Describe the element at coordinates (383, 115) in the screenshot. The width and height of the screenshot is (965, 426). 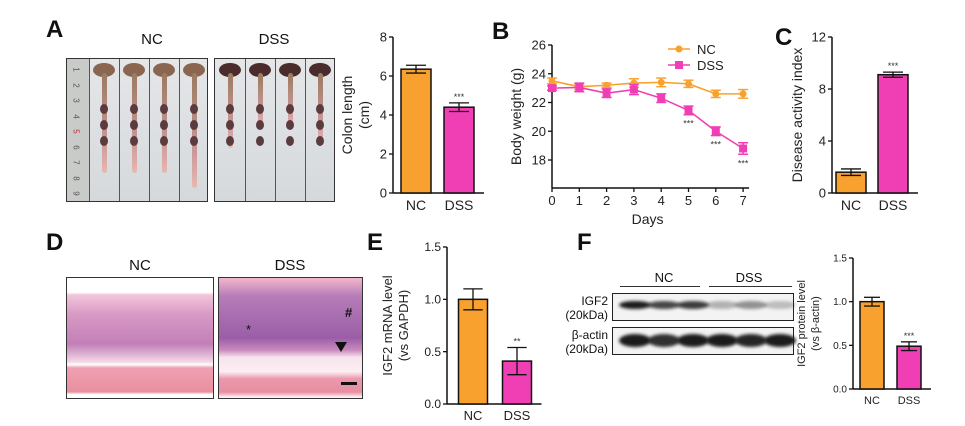
I see `y-tick-label: 4` at that location.